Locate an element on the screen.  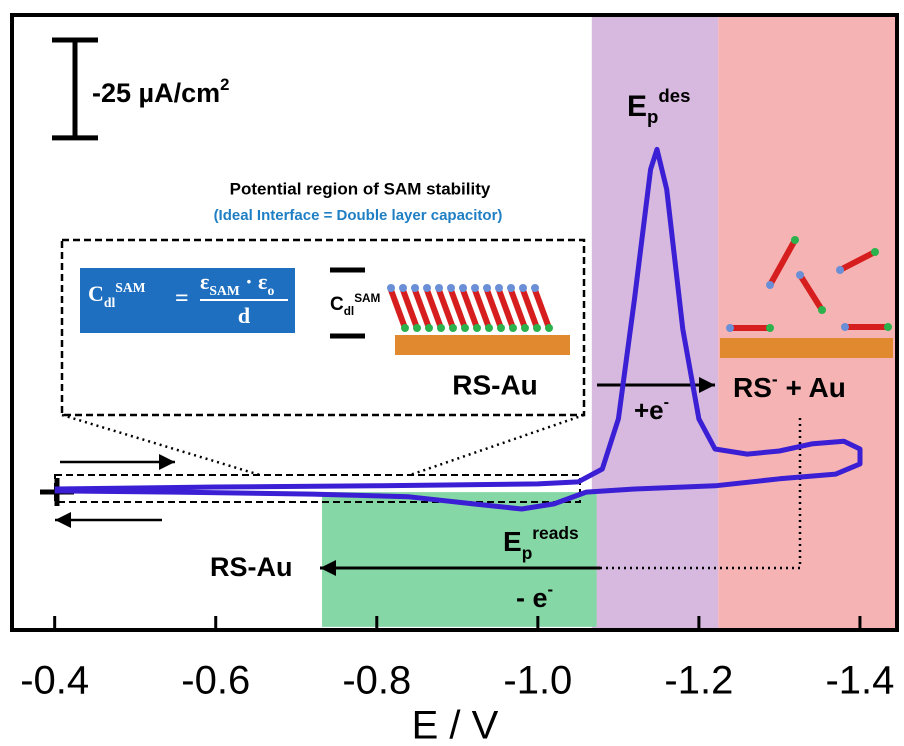
reduction-label: +e- is located at coordinates (651, 409).